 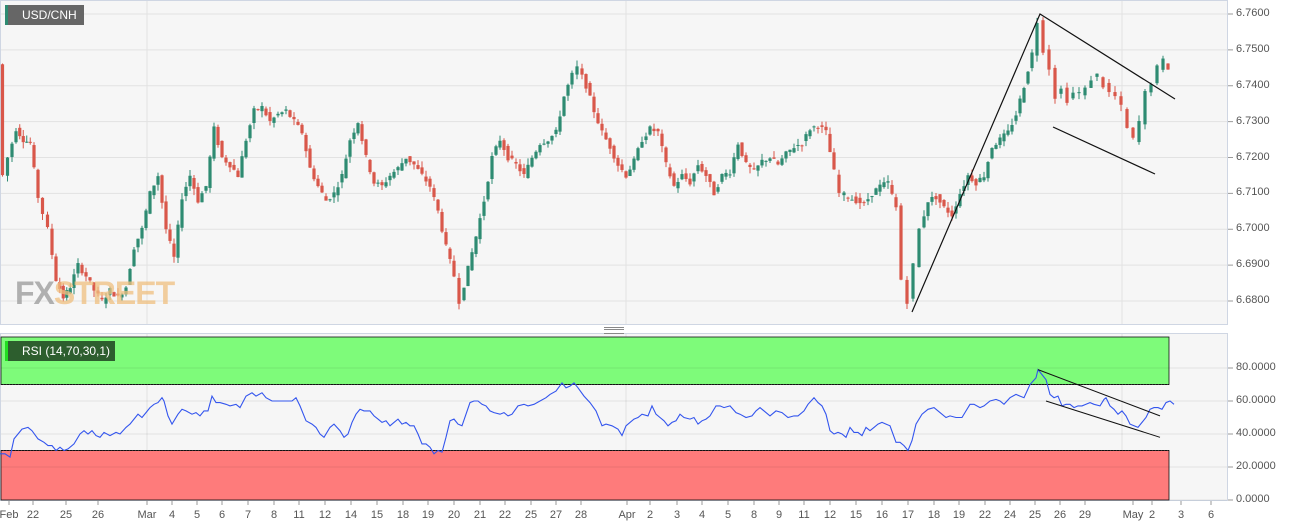 I want to click on price-tick-label: 6.6900, so click(x=1253, y=264).